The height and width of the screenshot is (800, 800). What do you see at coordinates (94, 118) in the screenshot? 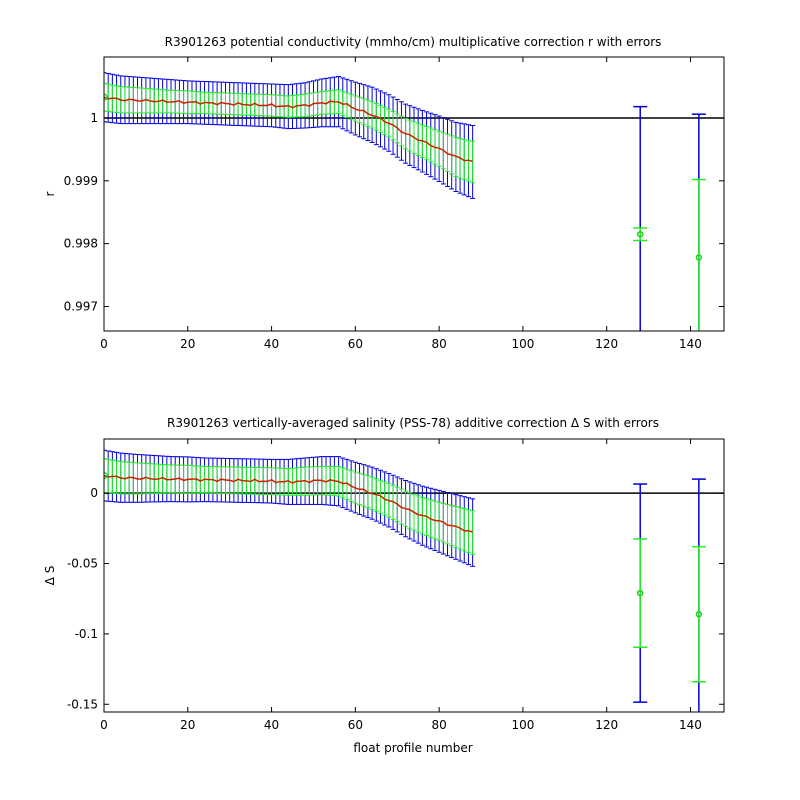
I see `y-tick-label: 1` at bounding box center [94, 118].